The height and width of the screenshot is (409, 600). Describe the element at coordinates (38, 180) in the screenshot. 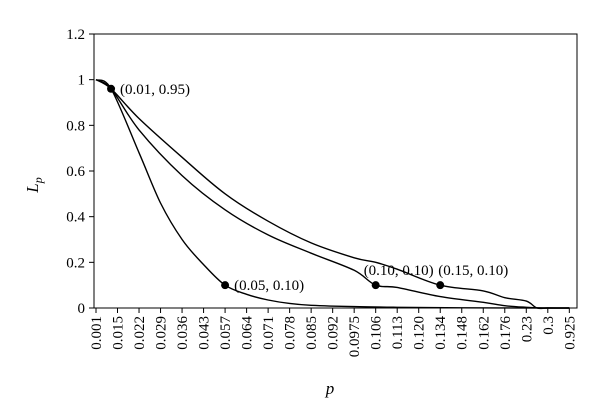

I see `y-axis-label-subscript: p` at that location.